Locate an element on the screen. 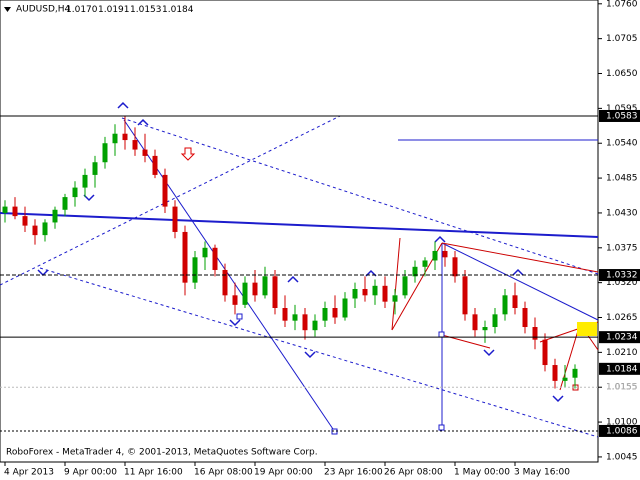 The image size is (640, 480). y-tick-label: 1.0760 is located at coordinates (622, 4).